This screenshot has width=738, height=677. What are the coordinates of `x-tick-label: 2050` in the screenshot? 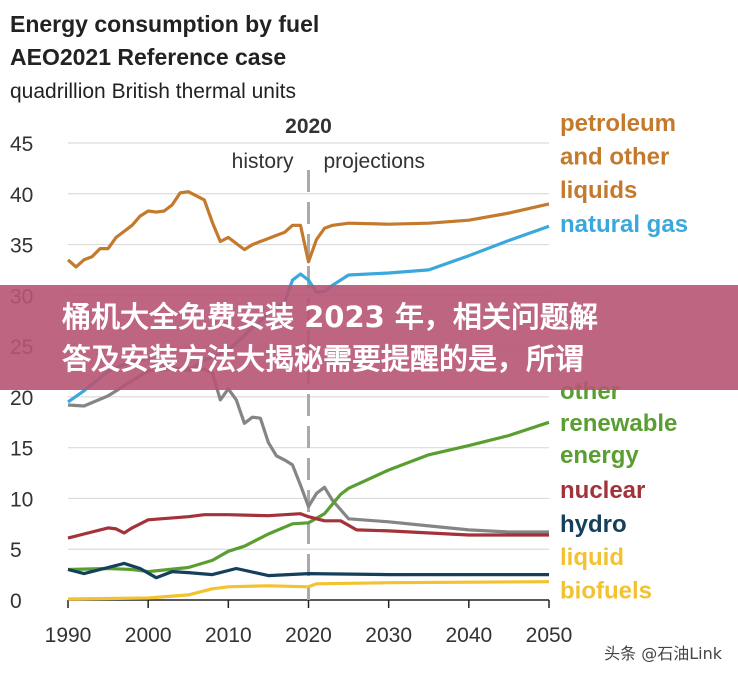 It's located at (549, 635).